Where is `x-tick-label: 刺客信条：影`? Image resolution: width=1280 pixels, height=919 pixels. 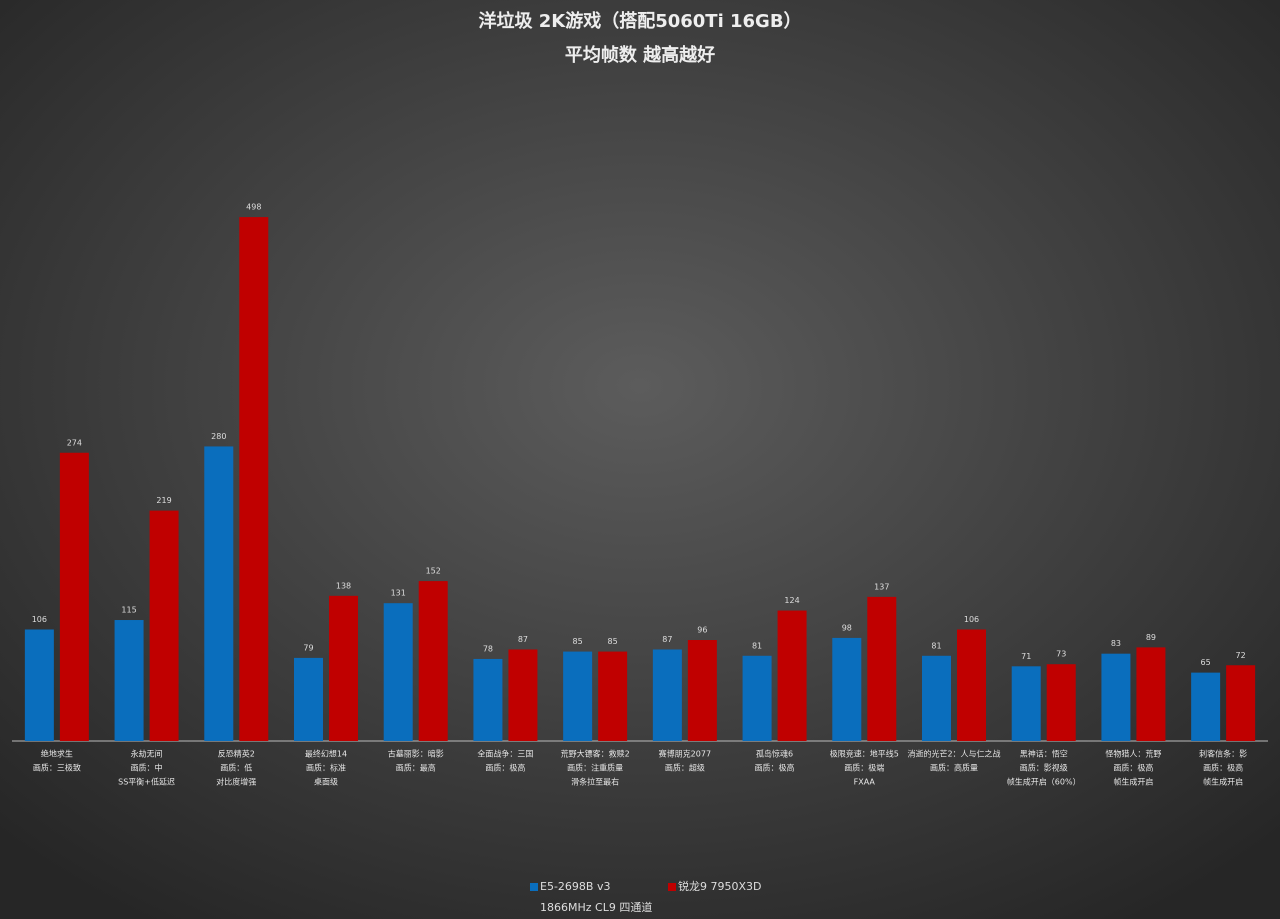
x-tick-label: 刺客信条：影 is located at coordinates (1223, 754).